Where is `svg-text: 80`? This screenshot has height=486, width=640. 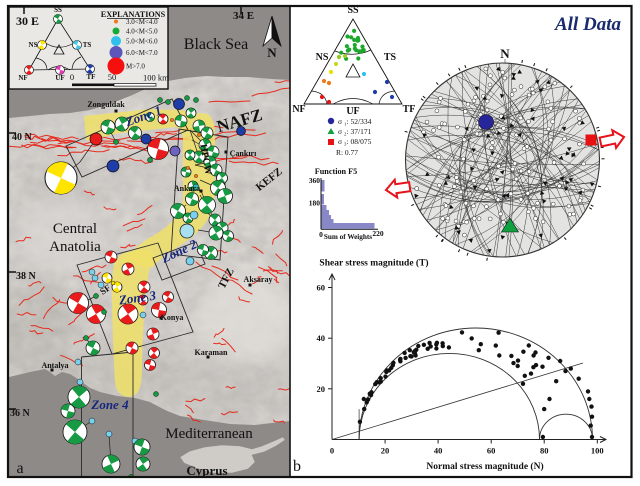 svg-text: 80 is located at coordinates (544, 451).